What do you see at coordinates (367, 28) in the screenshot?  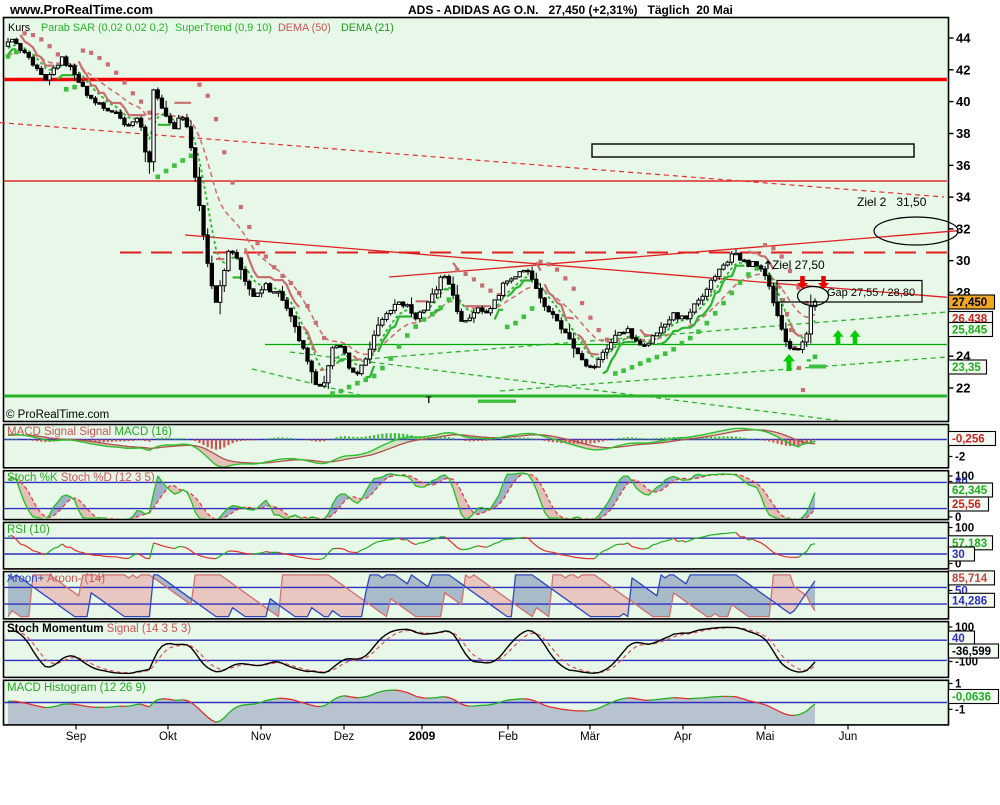 I see `svg-text: DEMA (21)` at bounding box center [367, 28].